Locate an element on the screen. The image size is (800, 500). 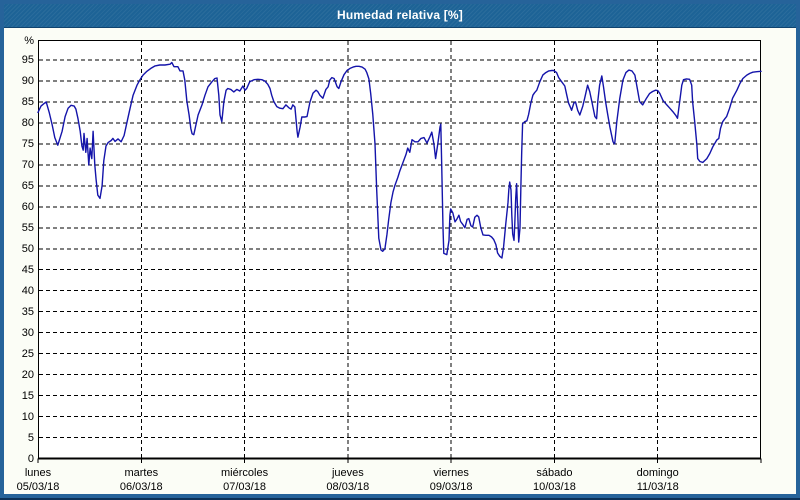
x-day-label: martes is located at coordinates (141, 473).